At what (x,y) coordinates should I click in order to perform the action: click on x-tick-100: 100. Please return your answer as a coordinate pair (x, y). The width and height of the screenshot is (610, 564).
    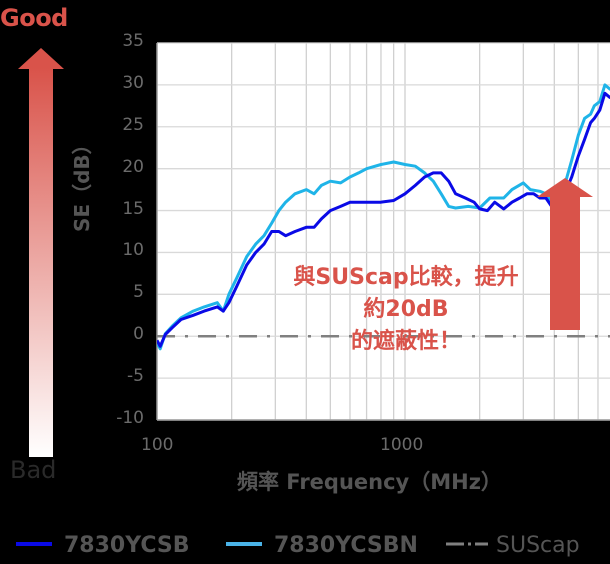
    Looking at the image, I should click on (157, 445).